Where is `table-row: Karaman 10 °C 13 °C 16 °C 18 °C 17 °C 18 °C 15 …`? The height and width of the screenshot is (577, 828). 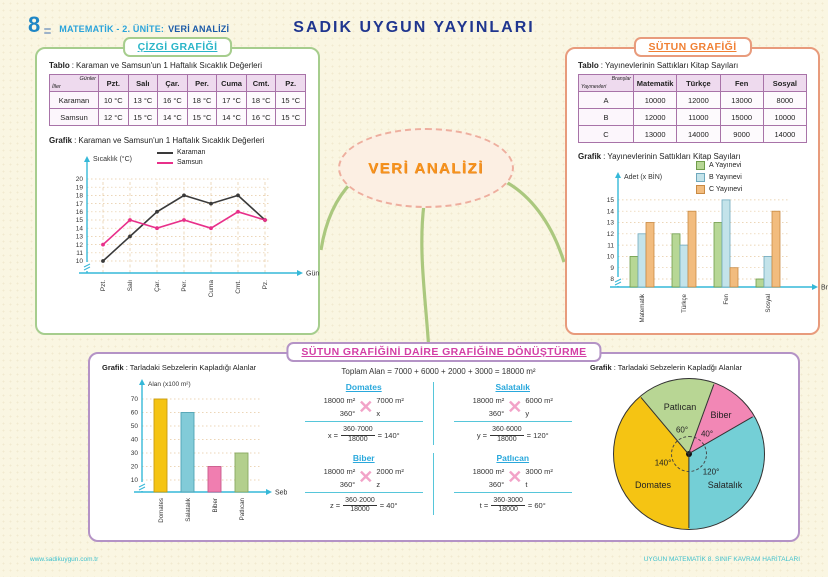
table-row: Karaman 10 °C 13 °C 16 °C 18 °C 17 °C 18 °C 15 … is located at coordinates (177, 100).